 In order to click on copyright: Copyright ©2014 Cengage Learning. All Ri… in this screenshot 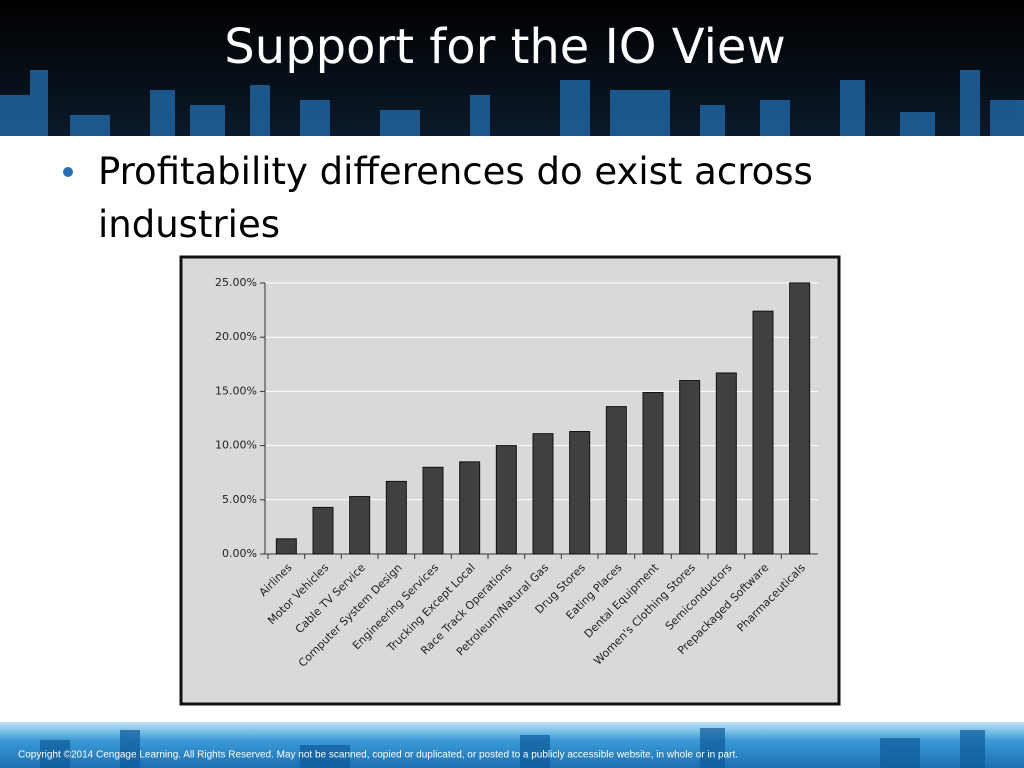, I will do `click(378, 755)`.